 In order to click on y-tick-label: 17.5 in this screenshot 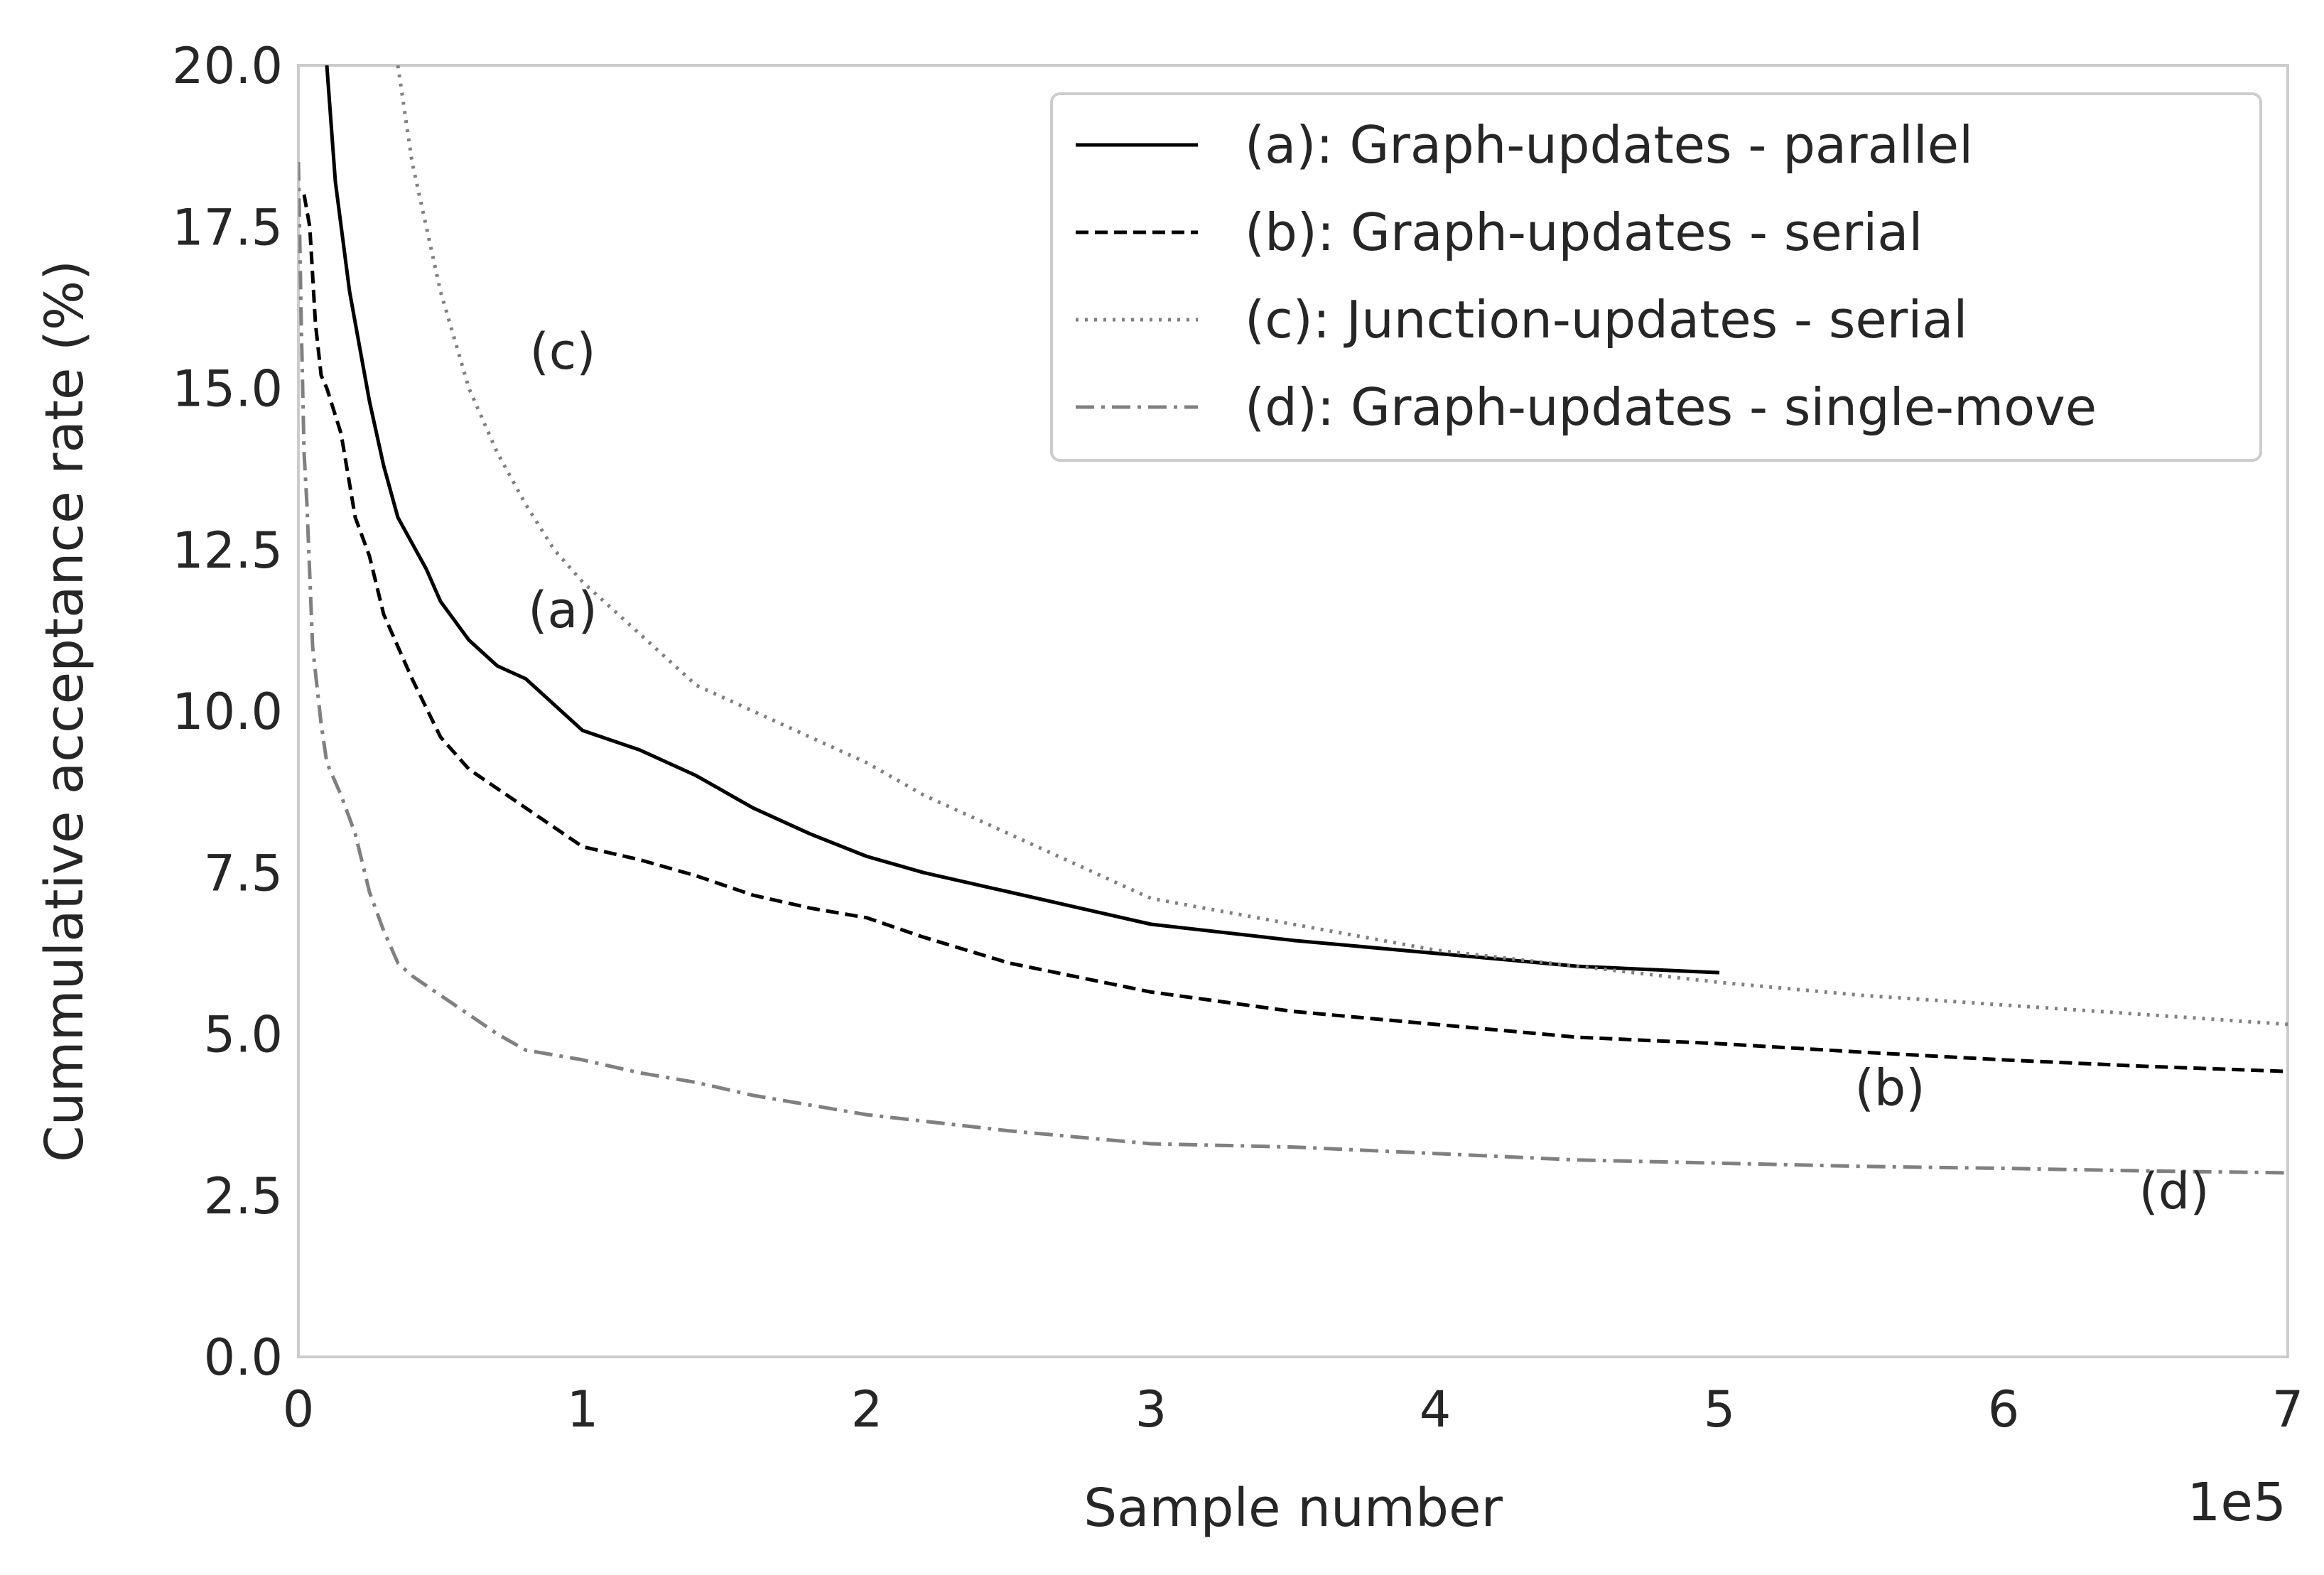, I will do `click(227, 227)`.